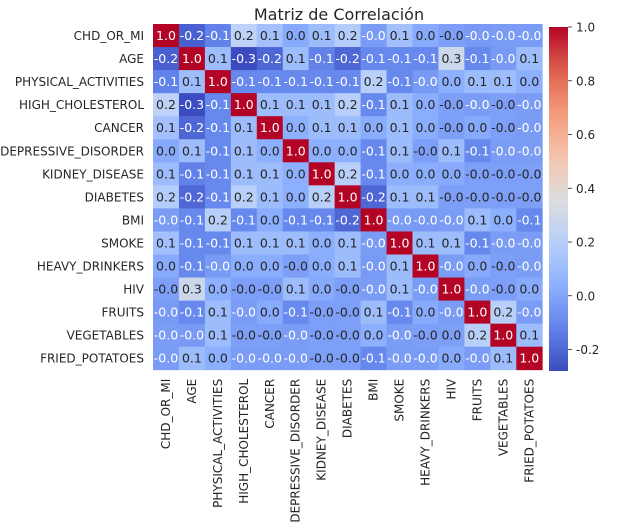  Describe the element at coordinates (348, 408) in the screenshot. I see `x-tick-label: DIABETES` at that location.